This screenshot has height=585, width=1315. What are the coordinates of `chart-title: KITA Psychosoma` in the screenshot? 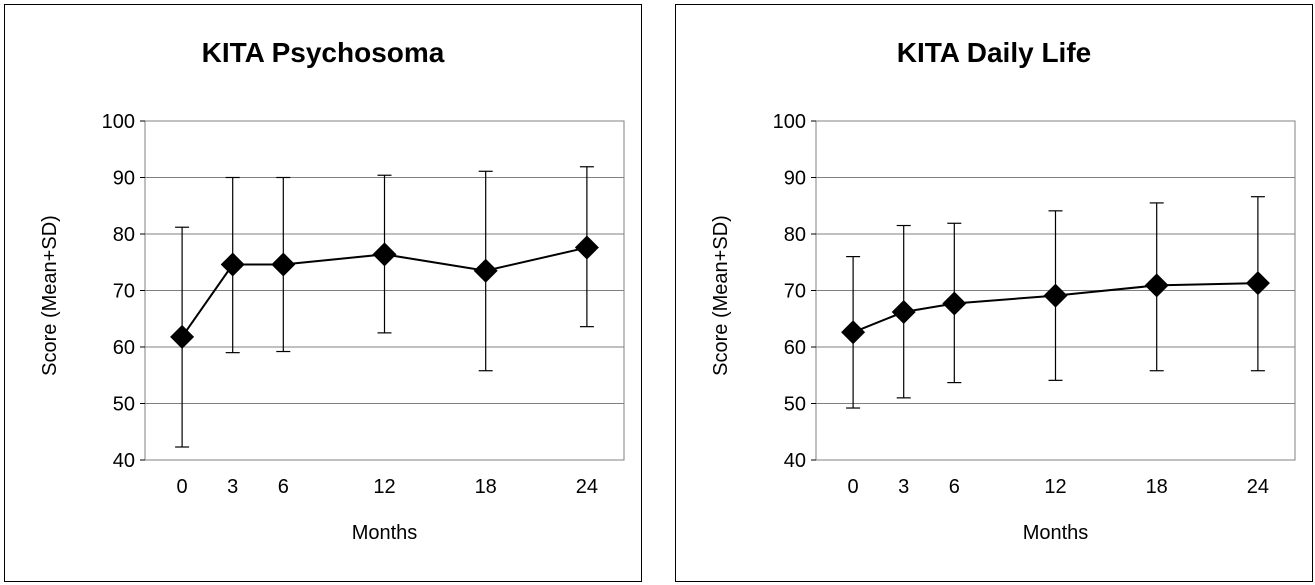 It's located at (323, 52).